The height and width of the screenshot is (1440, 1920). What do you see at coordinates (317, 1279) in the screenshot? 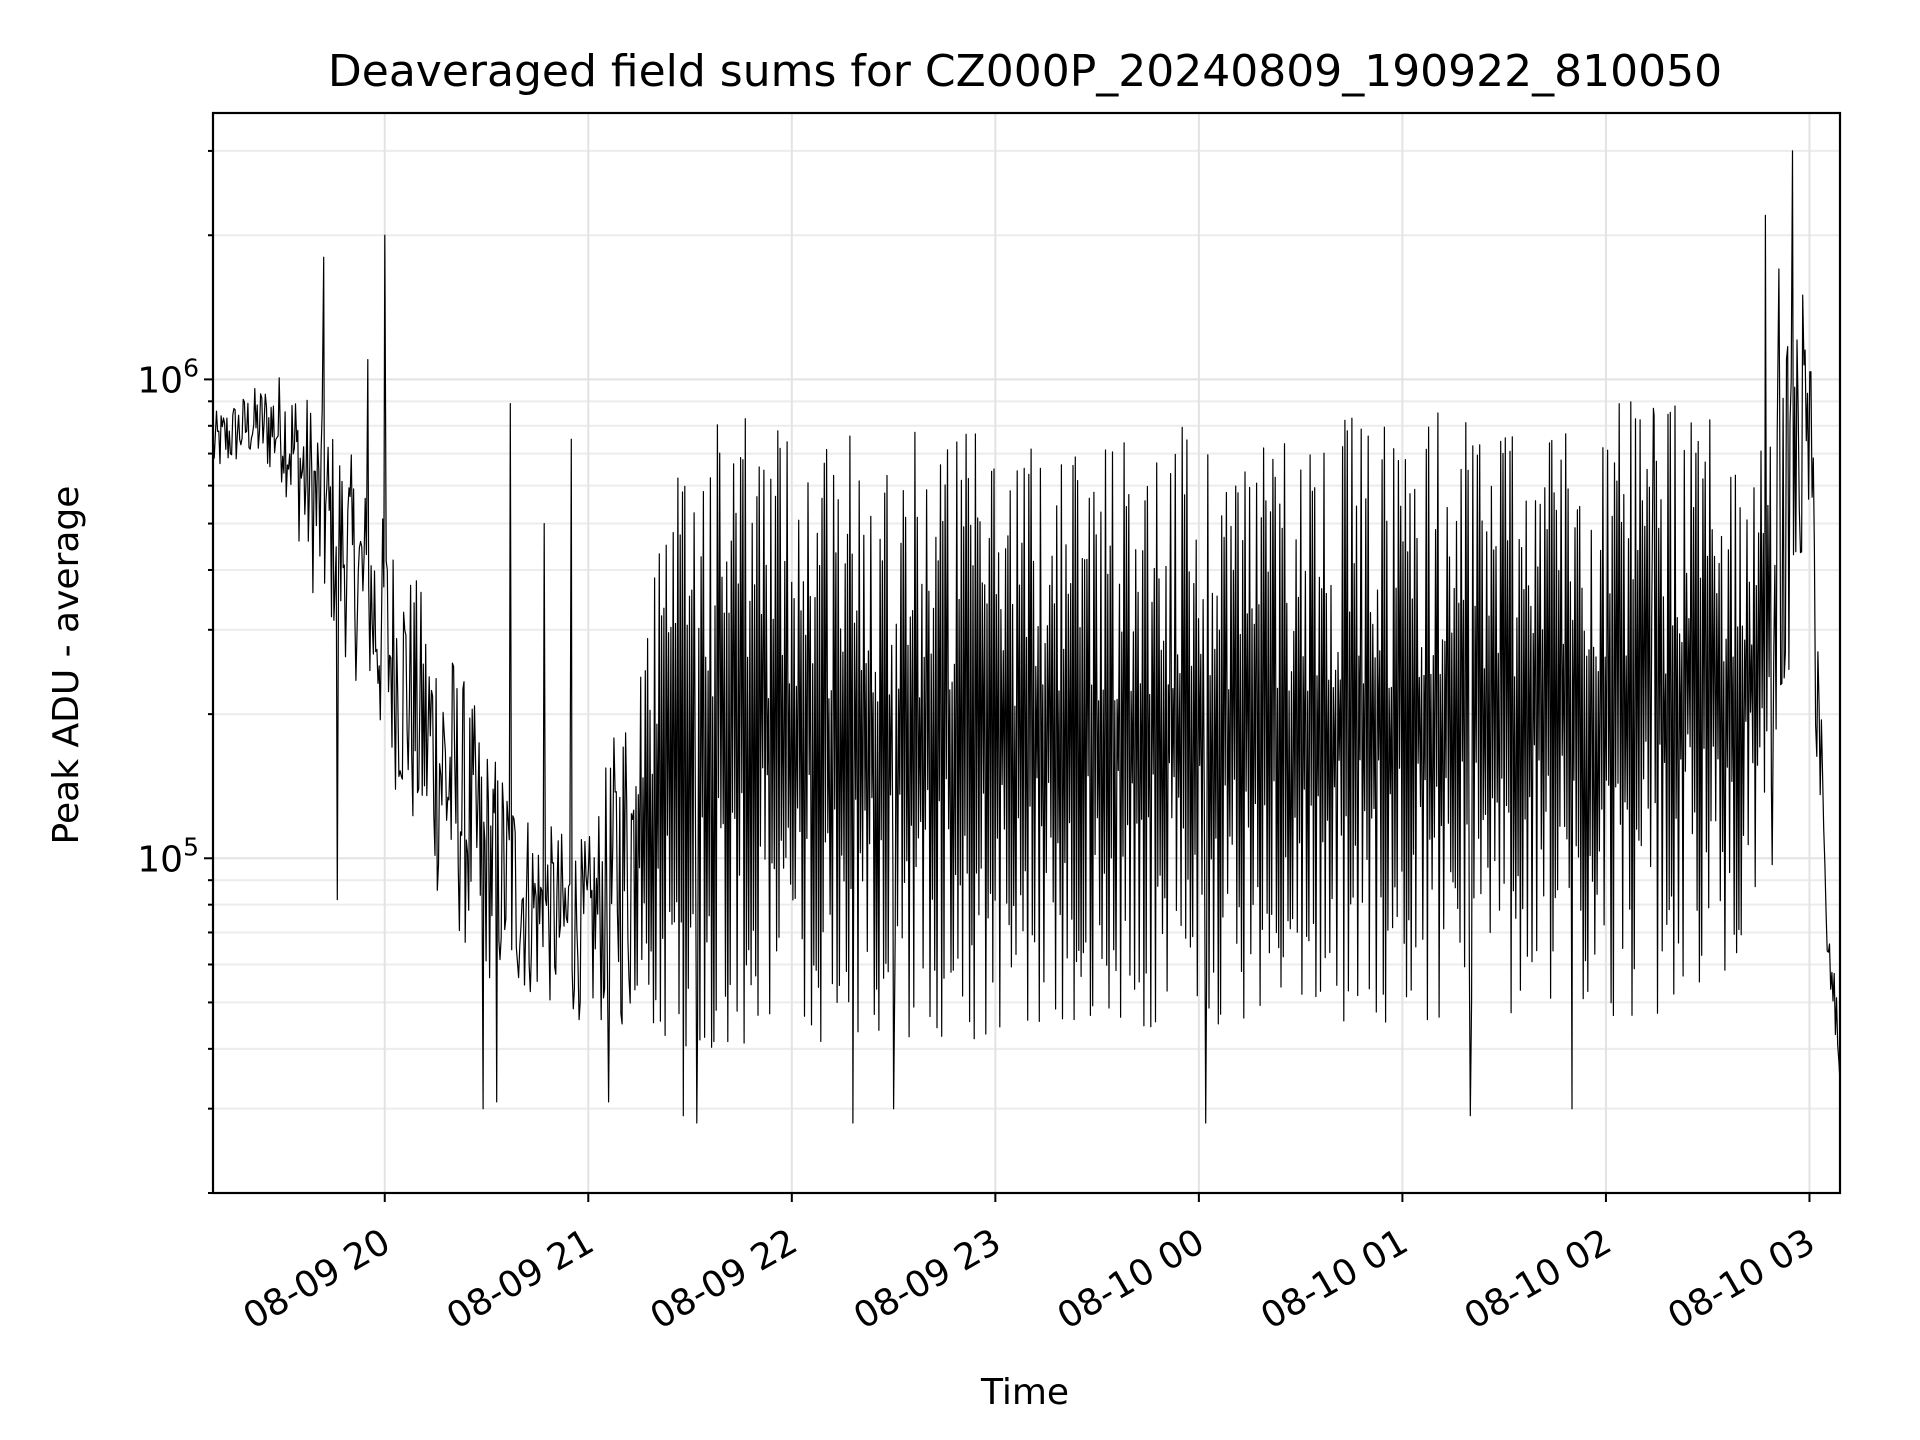
I see `x-tick-label: 08-09 20` at bounding box center [317, 1279].